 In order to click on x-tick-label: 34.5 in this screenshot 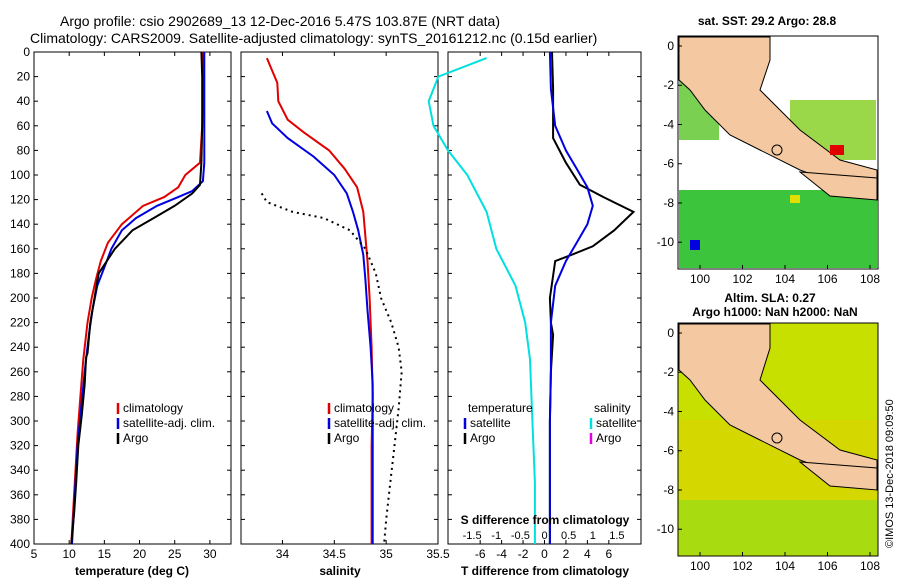, I will do `click(335, 554)`.